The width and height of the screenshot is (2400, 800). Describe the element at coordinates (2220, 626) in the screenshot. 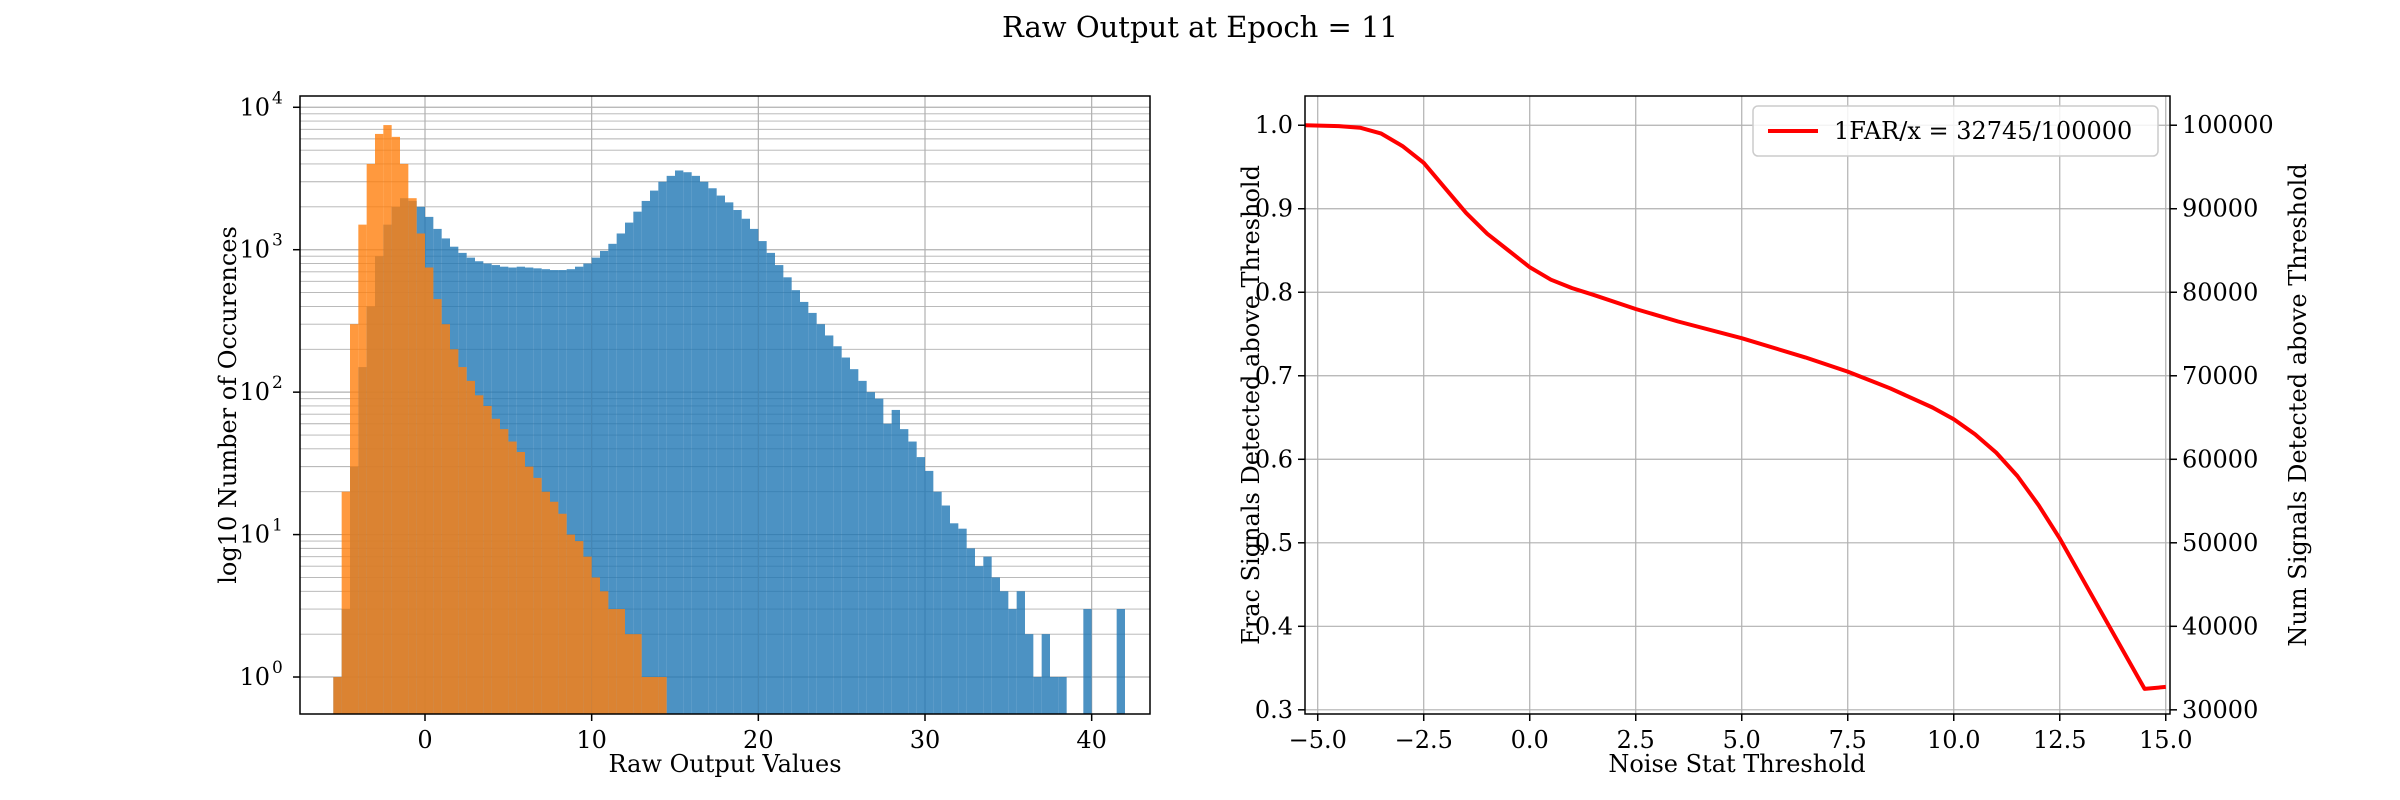

I see `right-y-tick-label: 40000` at that location.